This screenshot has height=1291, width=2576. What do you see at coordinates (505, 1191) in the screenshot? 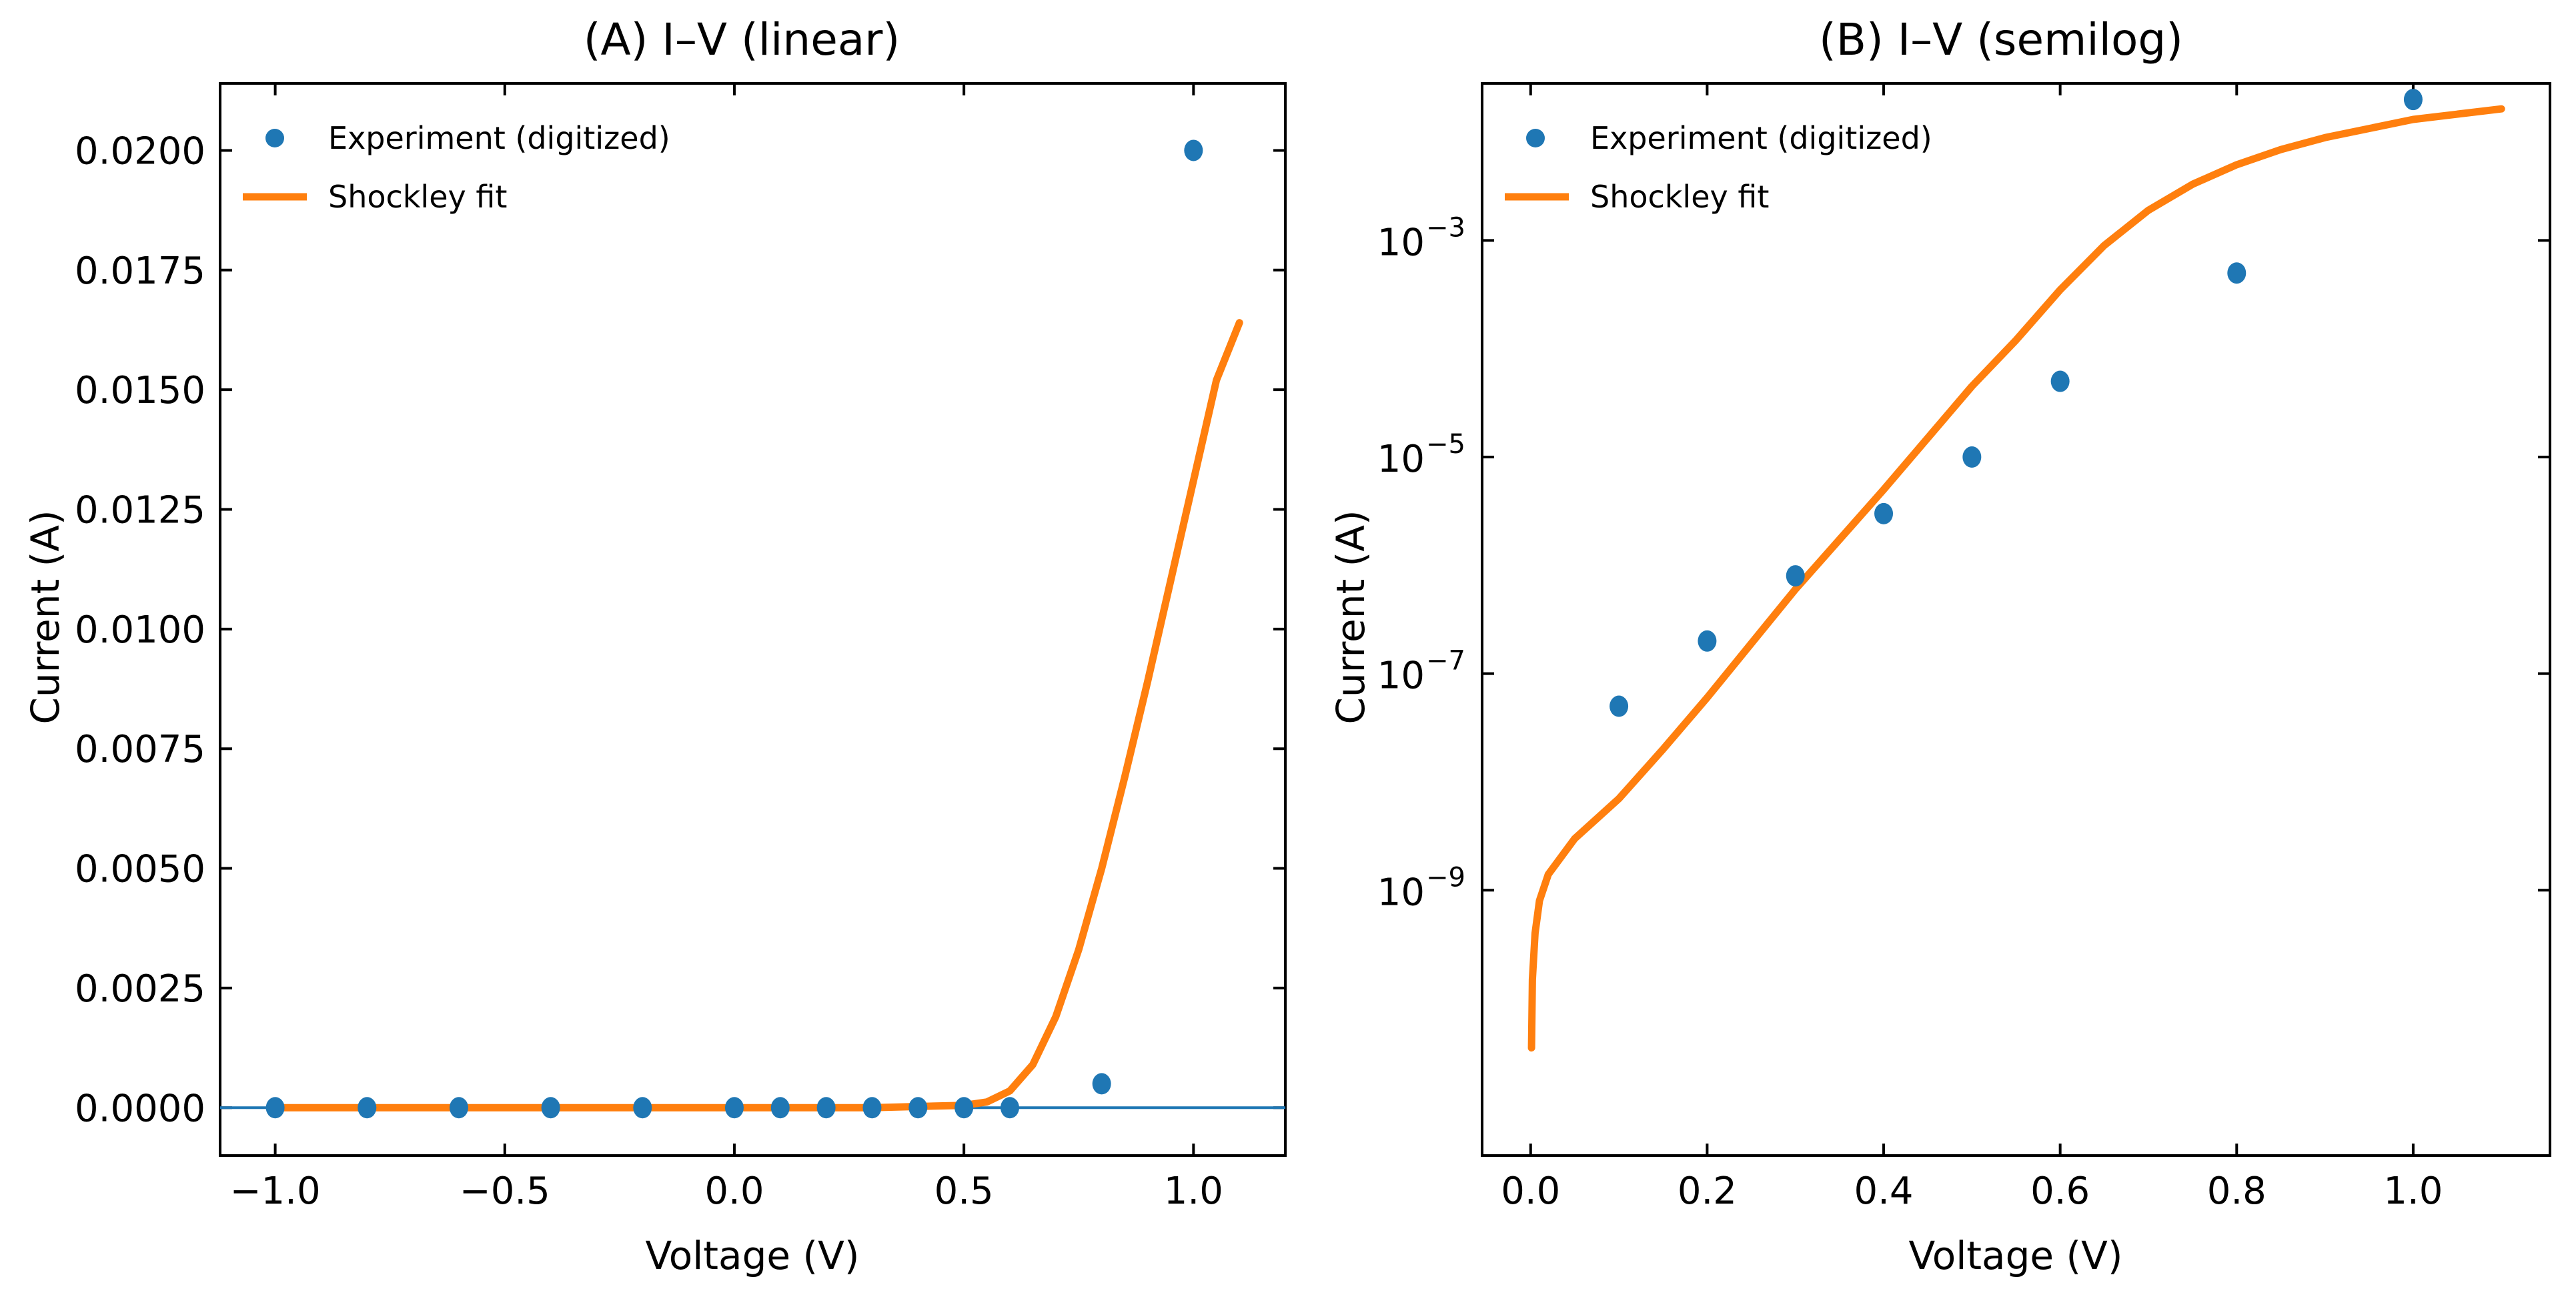
I see `x-tick-label: −0.5` at bounding box center [505, 1191].